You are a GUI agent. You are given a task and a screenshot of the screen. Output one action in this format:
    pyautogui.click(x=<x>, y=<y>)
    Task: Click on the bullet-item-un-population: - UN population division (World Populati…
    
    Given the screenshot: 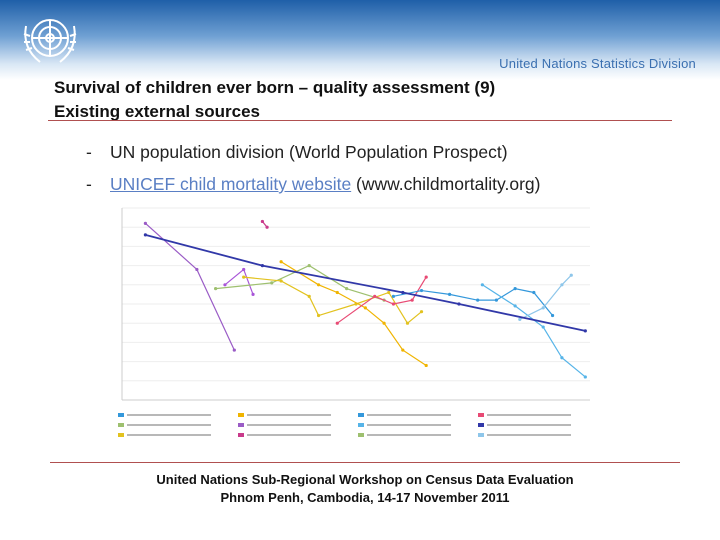 What is the action you would take?
    pyautogui.click(x=313, y=158)
    